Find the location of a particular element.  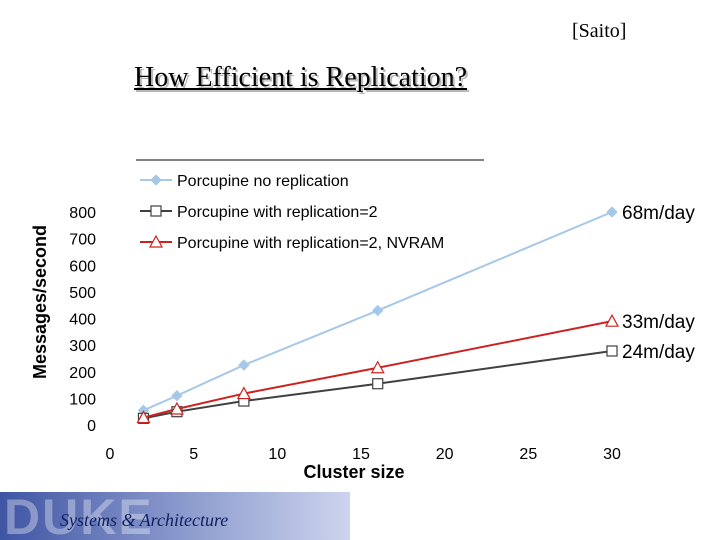

y-tick-label: 600 is located at coordinates (82, 266).